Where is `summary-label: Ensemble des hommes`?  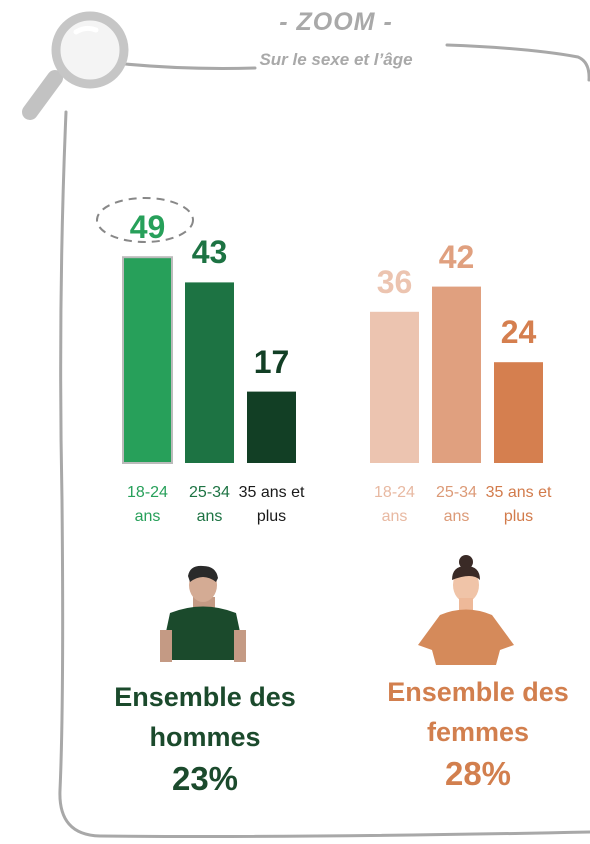 summary-label: Ensemble des hommes is located at coordinates (205, 717).